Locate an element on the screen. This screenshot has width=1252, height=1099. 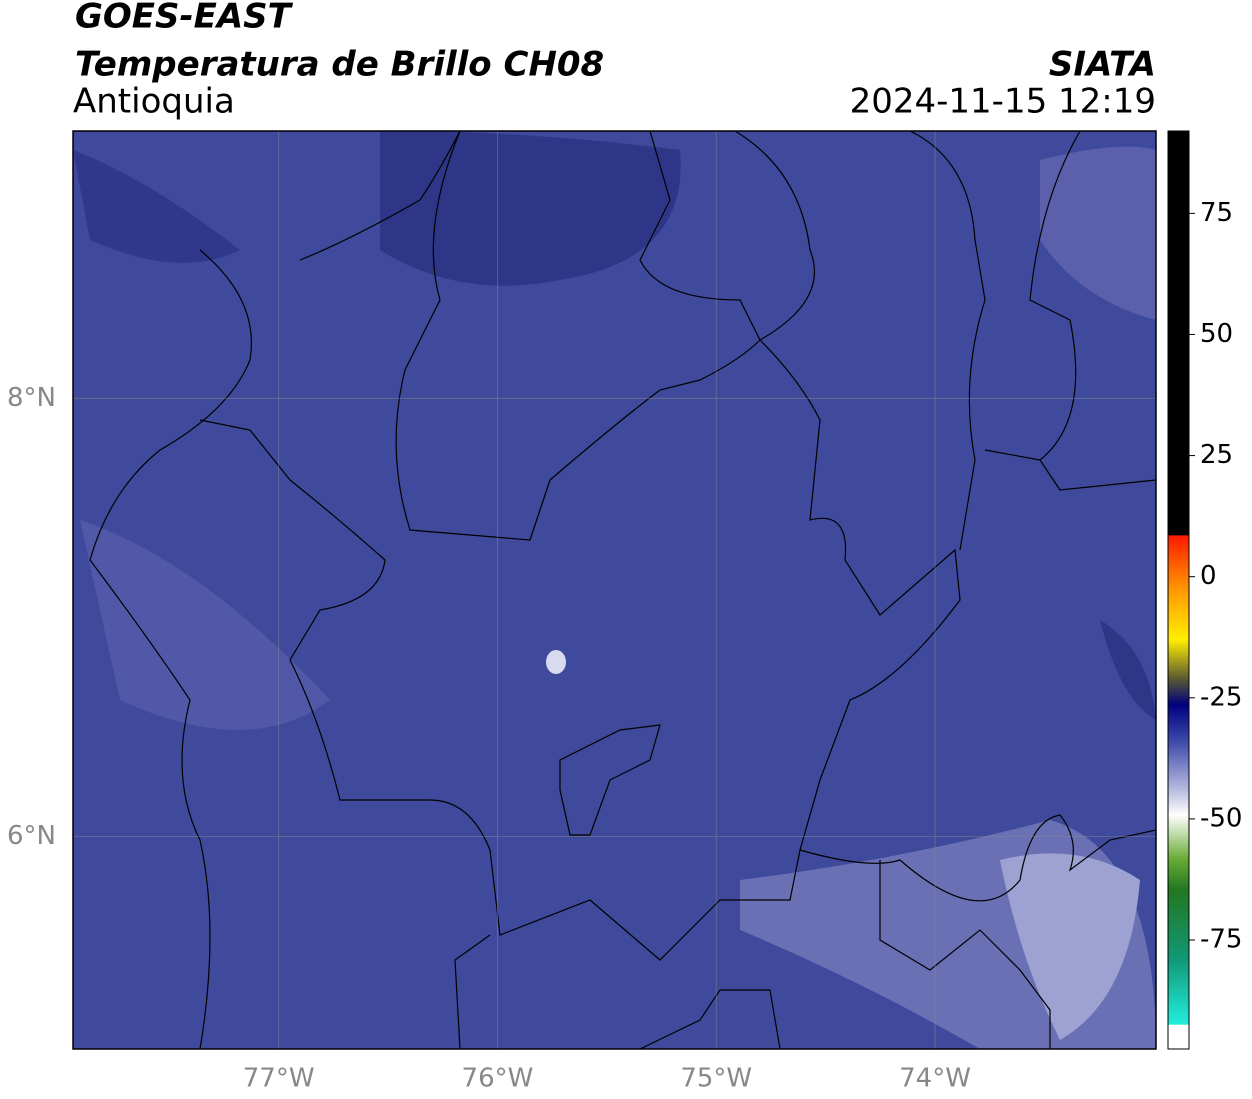
y-tick-label: 8°N is located at coordinates (31, 398).